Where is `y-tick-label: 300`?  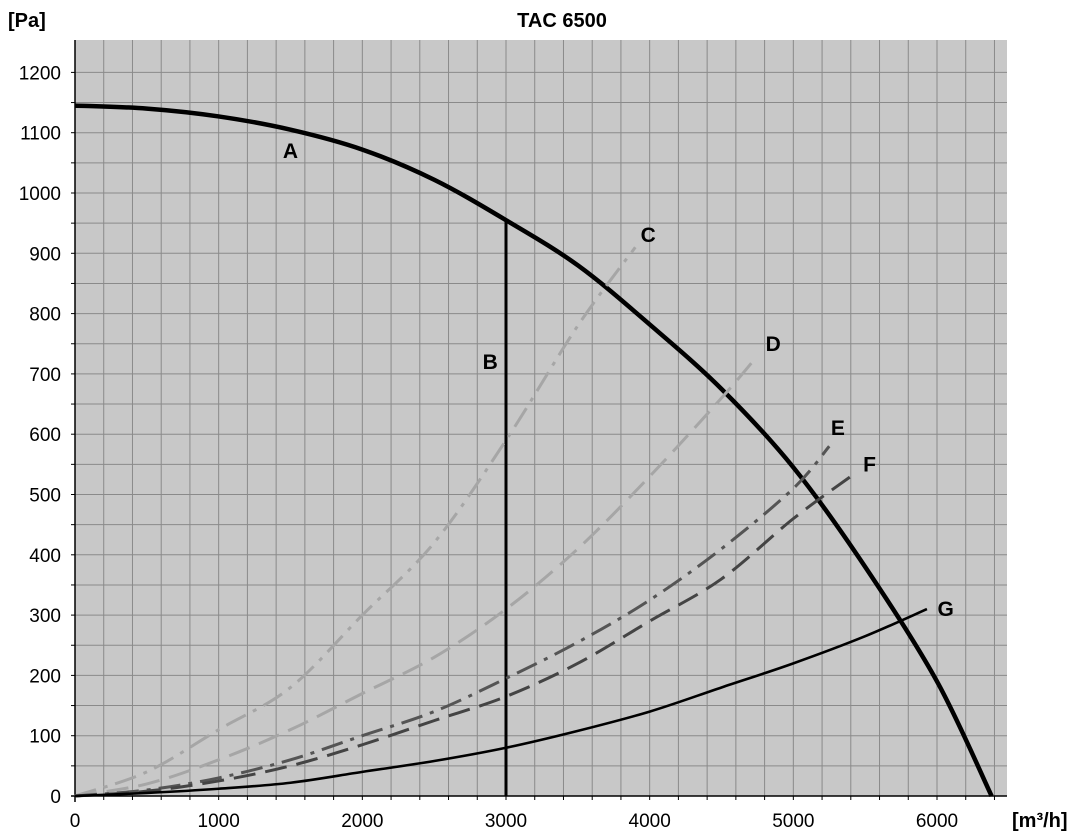 y-tick-label: 300 is located at coordinates (45, 616).